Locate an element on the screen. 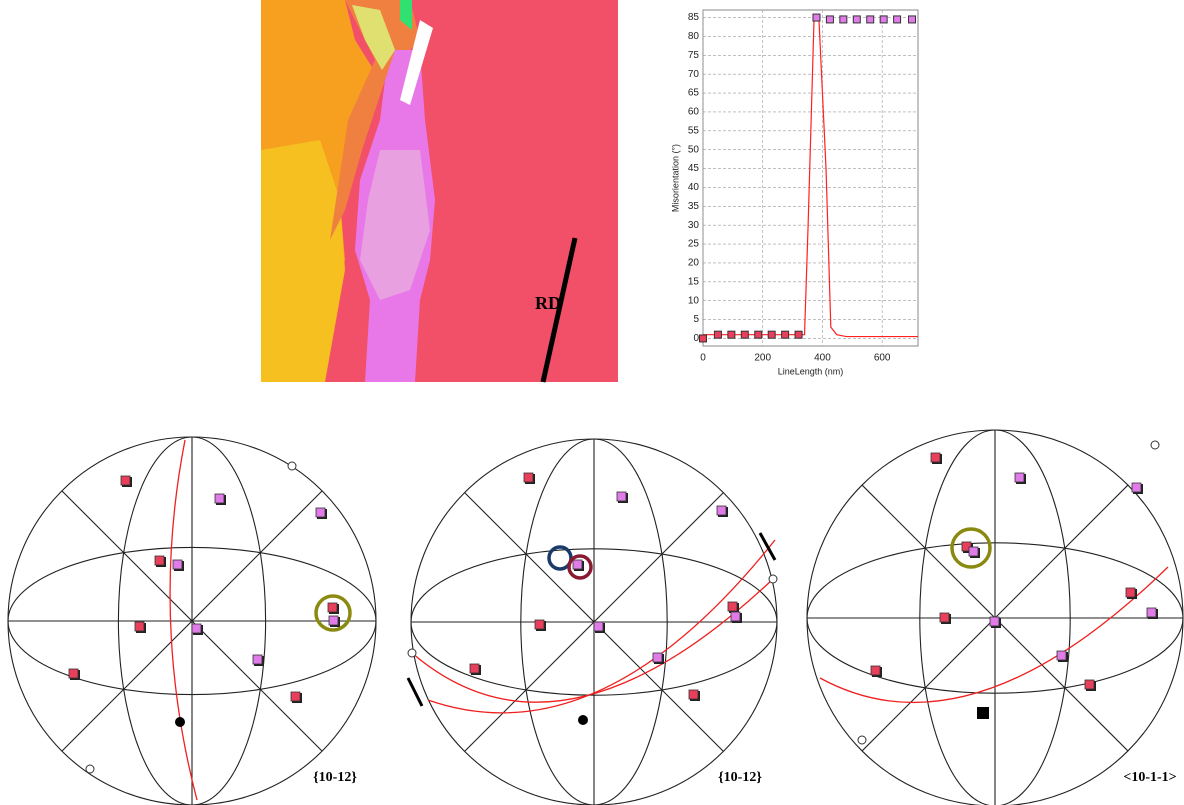 This screenshot has height=805, width=1184. y-tick-label: 85 is located at coordinates (694, 17).